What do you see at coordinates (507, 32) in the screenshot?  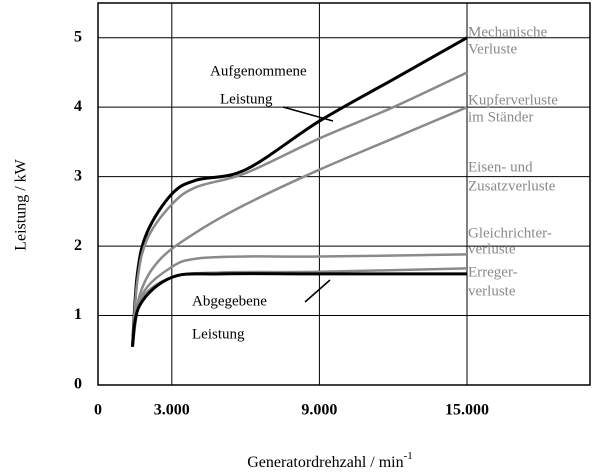 I see `annotation: Mechanische` at bounding box center [507, 32].